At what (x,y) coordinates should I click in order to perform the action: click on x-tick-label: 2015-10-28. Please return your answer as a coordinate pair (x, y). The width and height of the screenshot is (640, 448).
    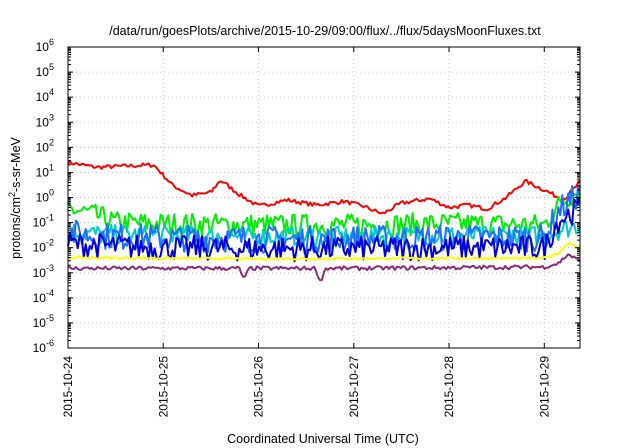
    Looking at the image, I should click on (449, 387).